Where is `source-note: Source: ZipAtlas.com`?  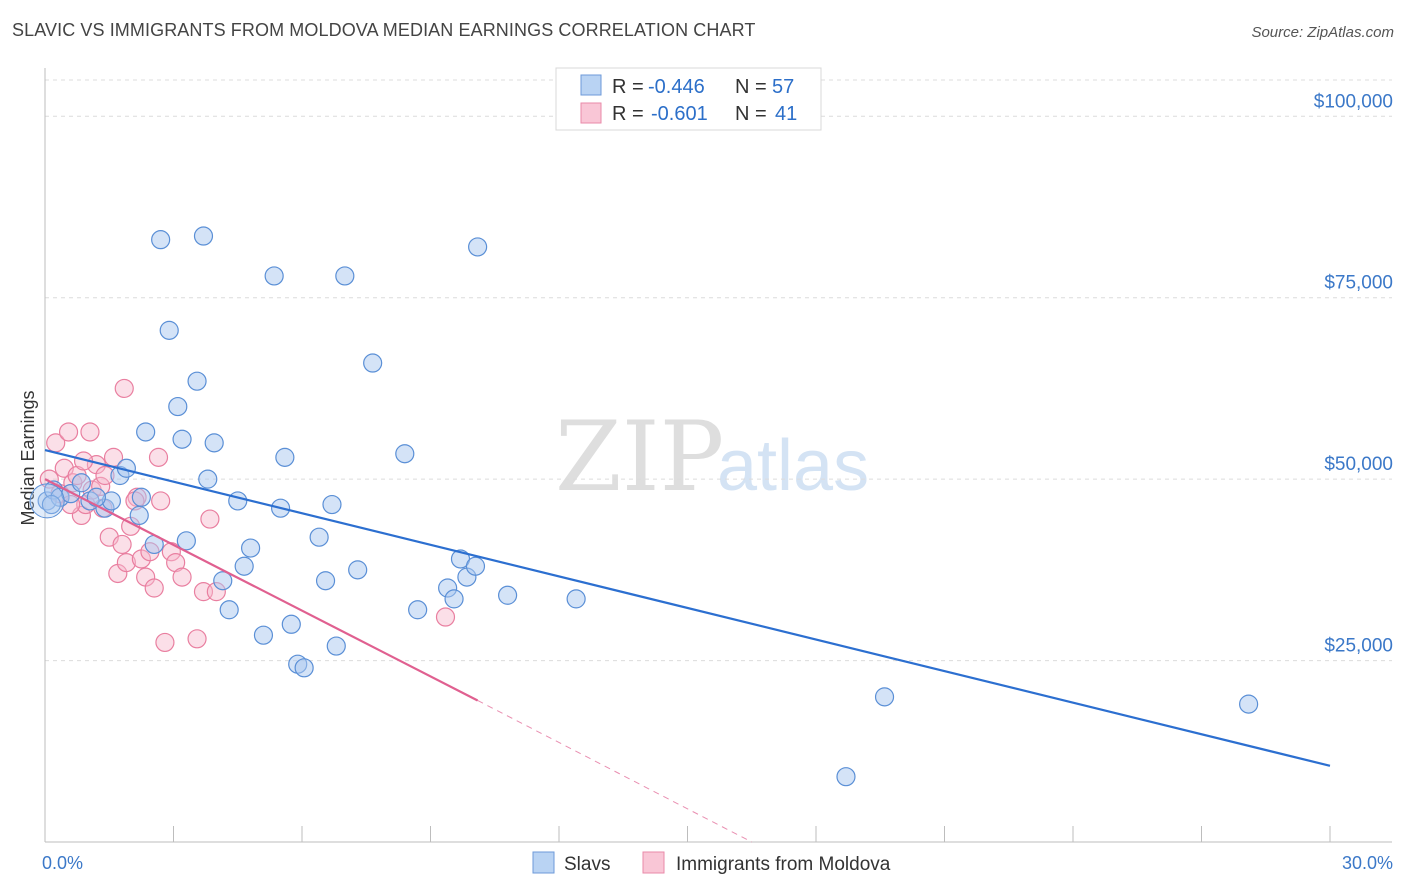
source-note: Source: ZipAtlas.com is located at coordinates (1322, 32).